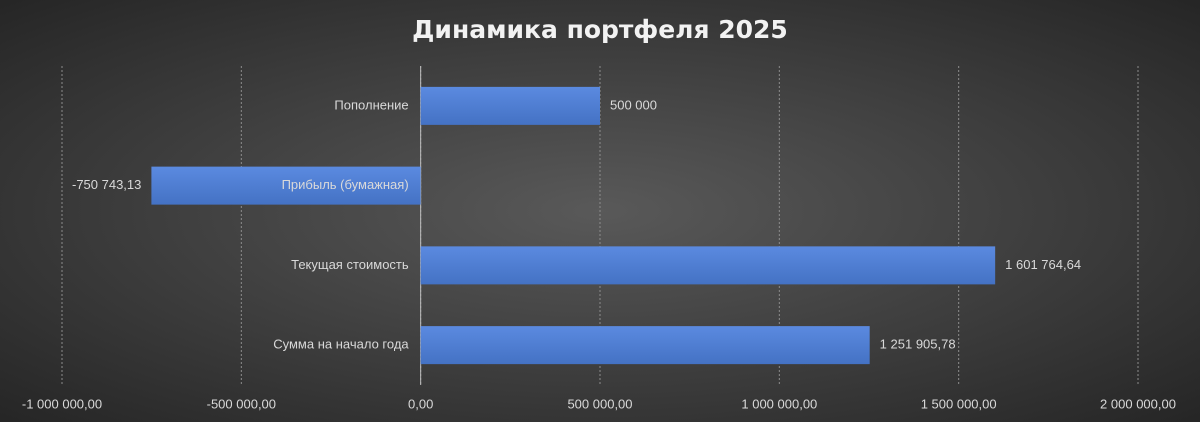 Image resolution: width=1200 pixels, height=422 pixels. I want to click on chart-title: Динамика портфеля 2025, so click(600, 29).